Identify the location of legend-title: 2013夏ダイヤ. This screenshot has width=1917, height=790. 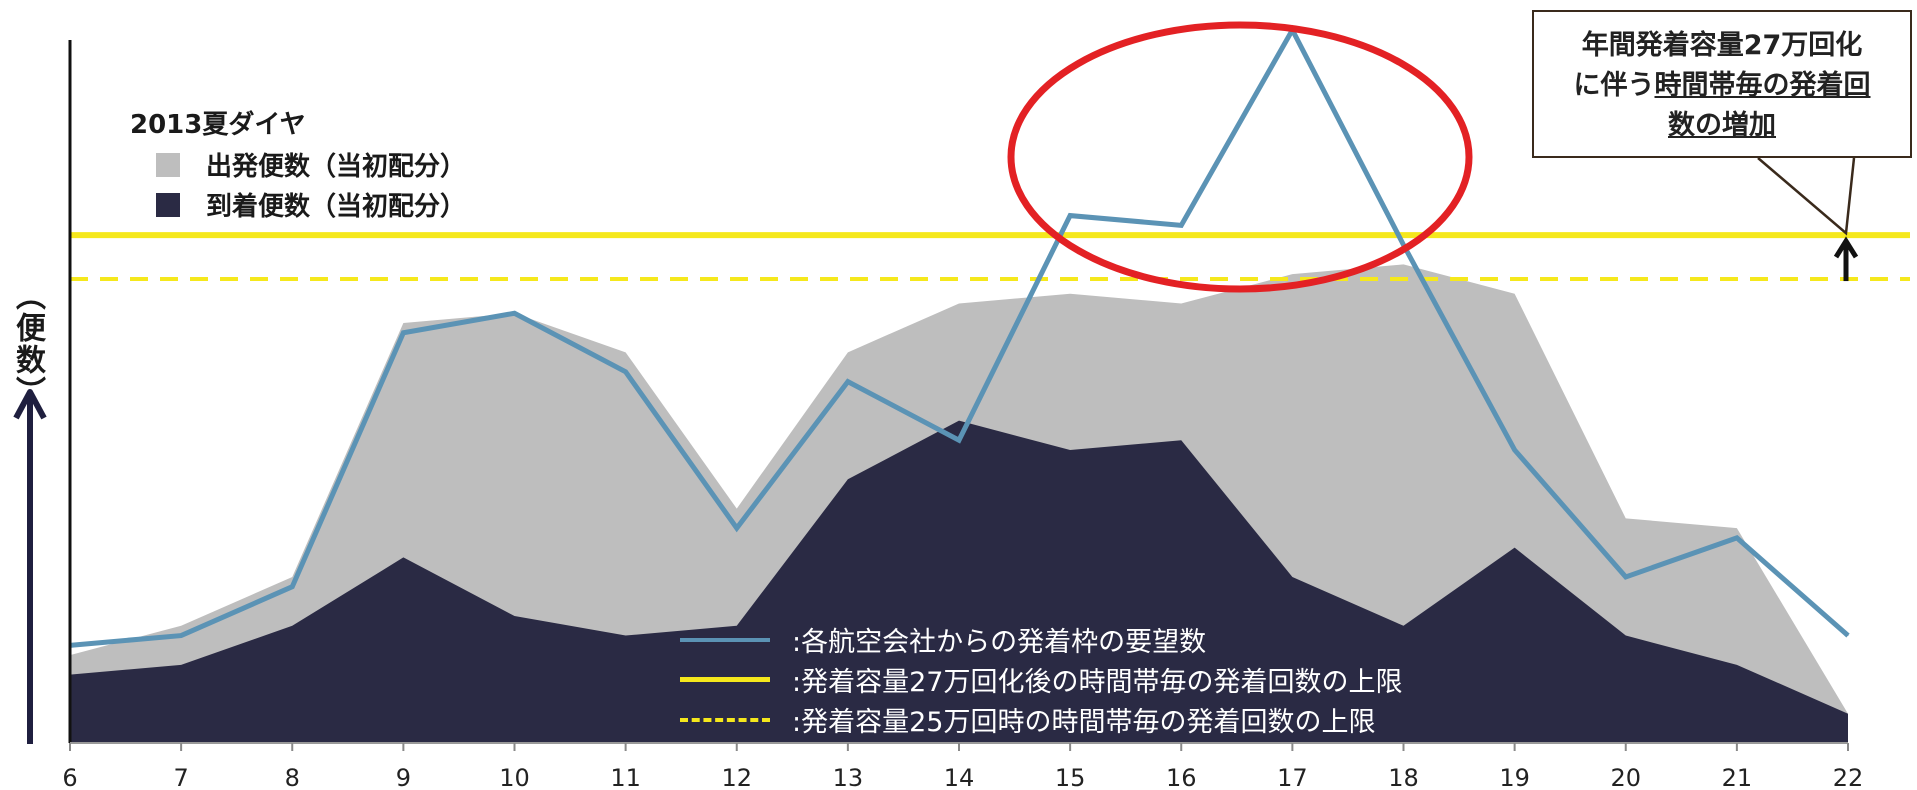
(218, 125).